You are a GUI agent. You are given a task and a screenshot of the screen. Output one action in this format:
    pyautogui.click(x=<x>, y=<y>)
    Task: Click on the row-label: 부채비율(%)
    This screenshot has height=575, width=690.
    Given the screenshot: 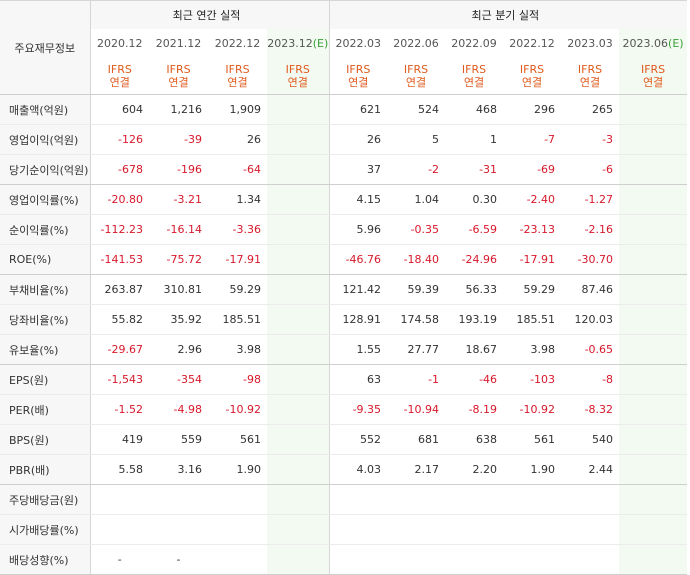 What is the action you would take?
    pyautogui.click(x=45, y=289)
    